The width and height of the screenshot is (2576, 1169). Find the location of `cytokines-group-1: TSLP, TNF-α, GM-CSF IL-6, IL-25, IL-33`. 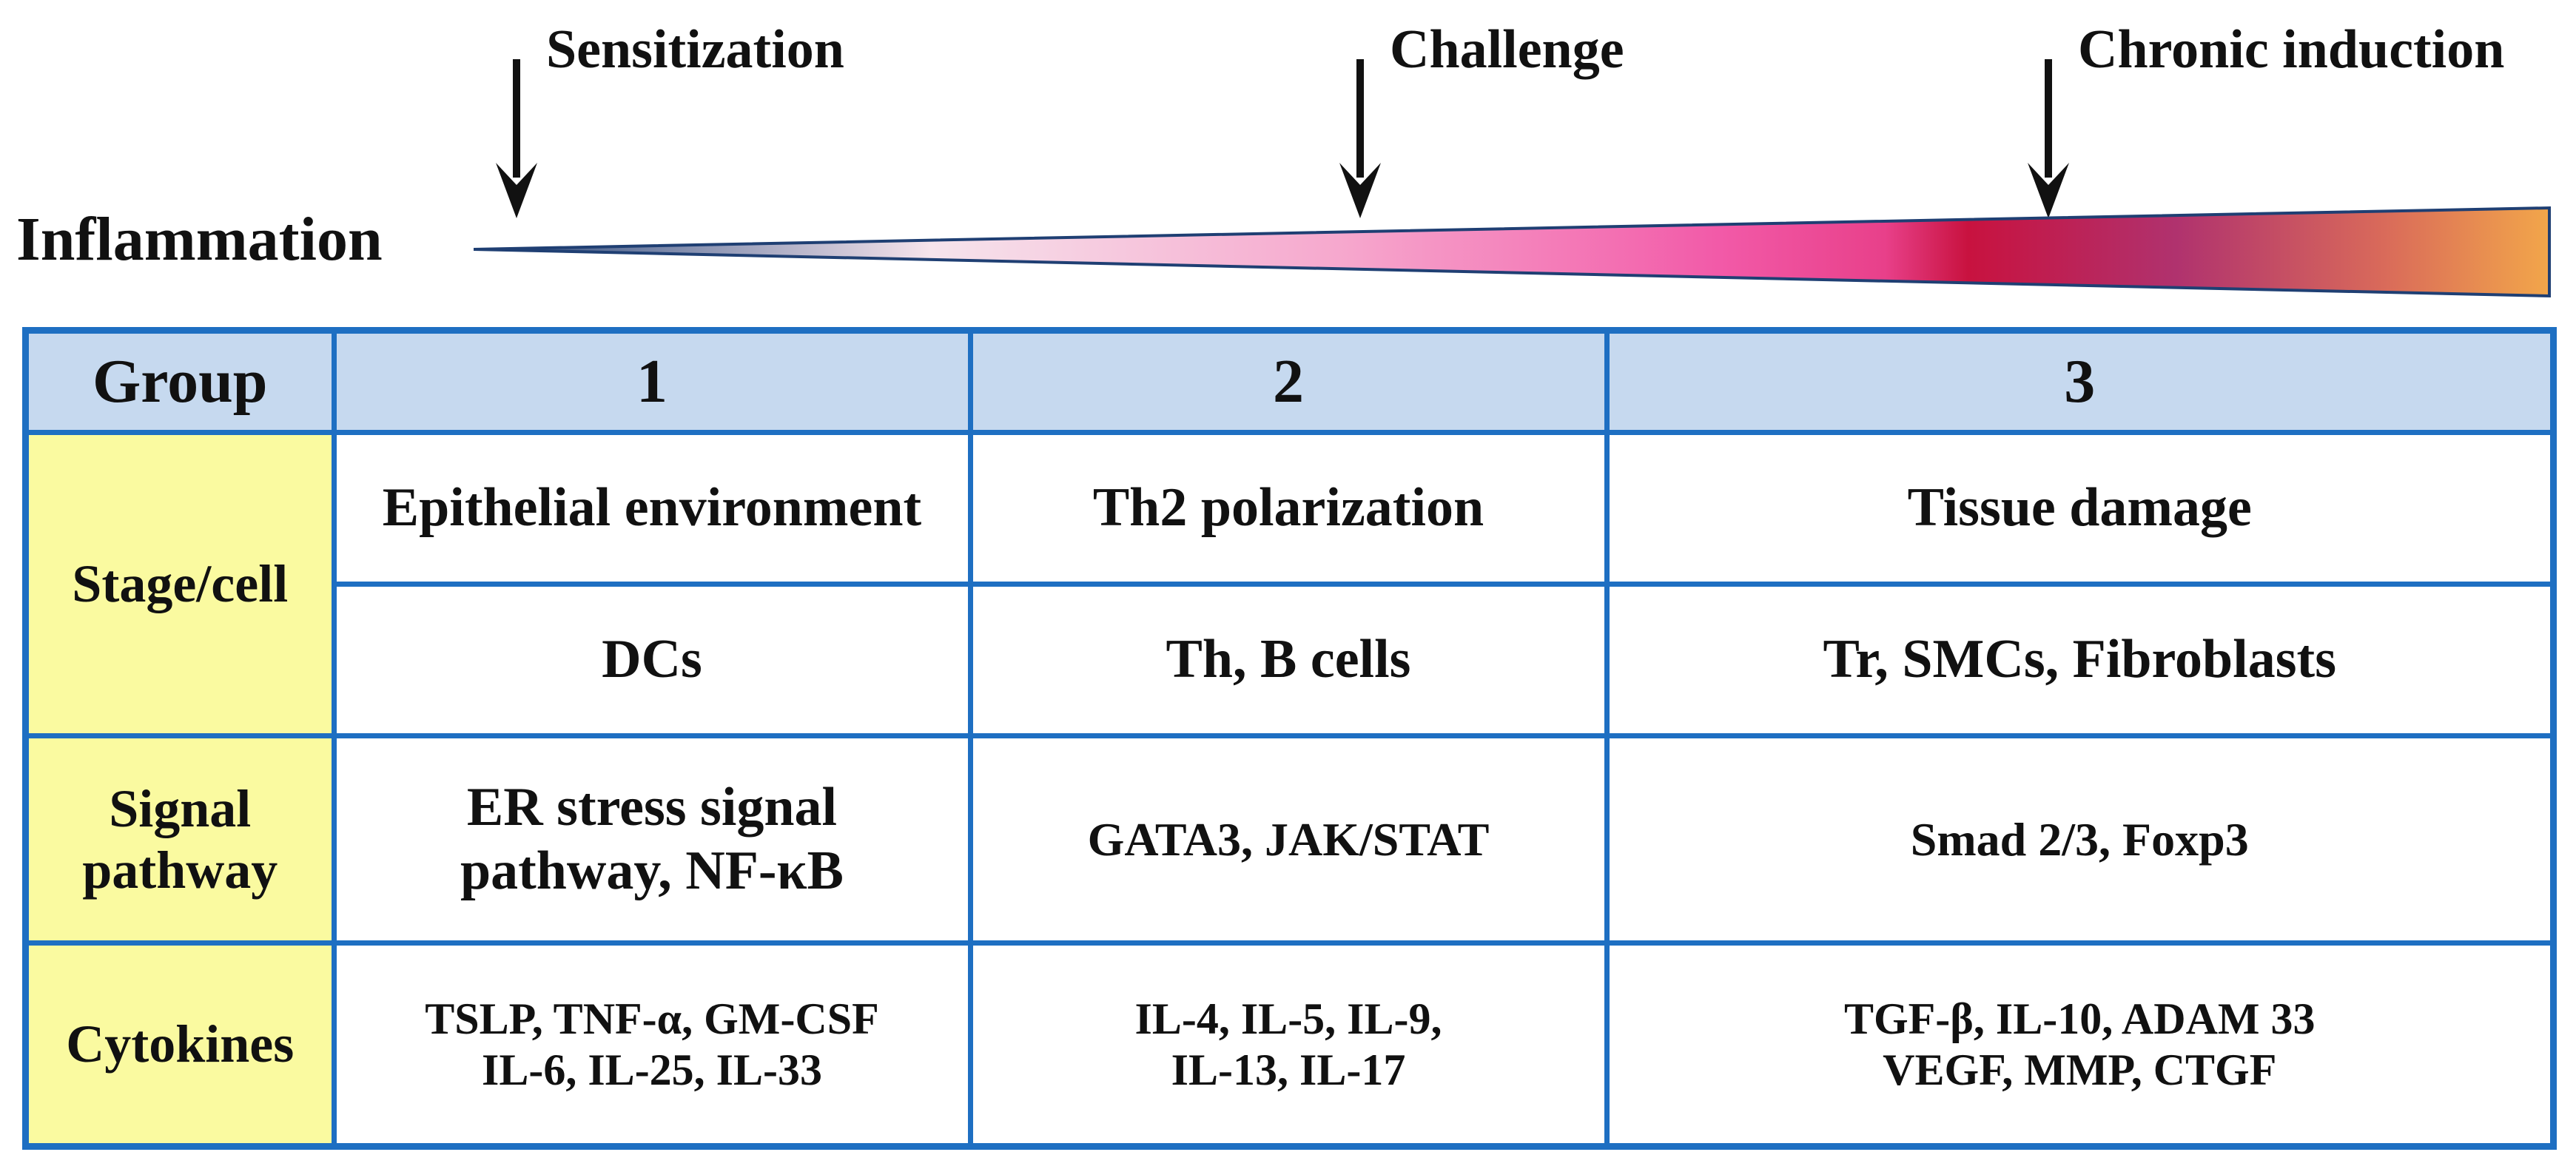

cytokines-group-1: TSLP, TNF-α, GM-CSF IL-6, IL-25, IL-33 is located at coordinates (652, 1041).